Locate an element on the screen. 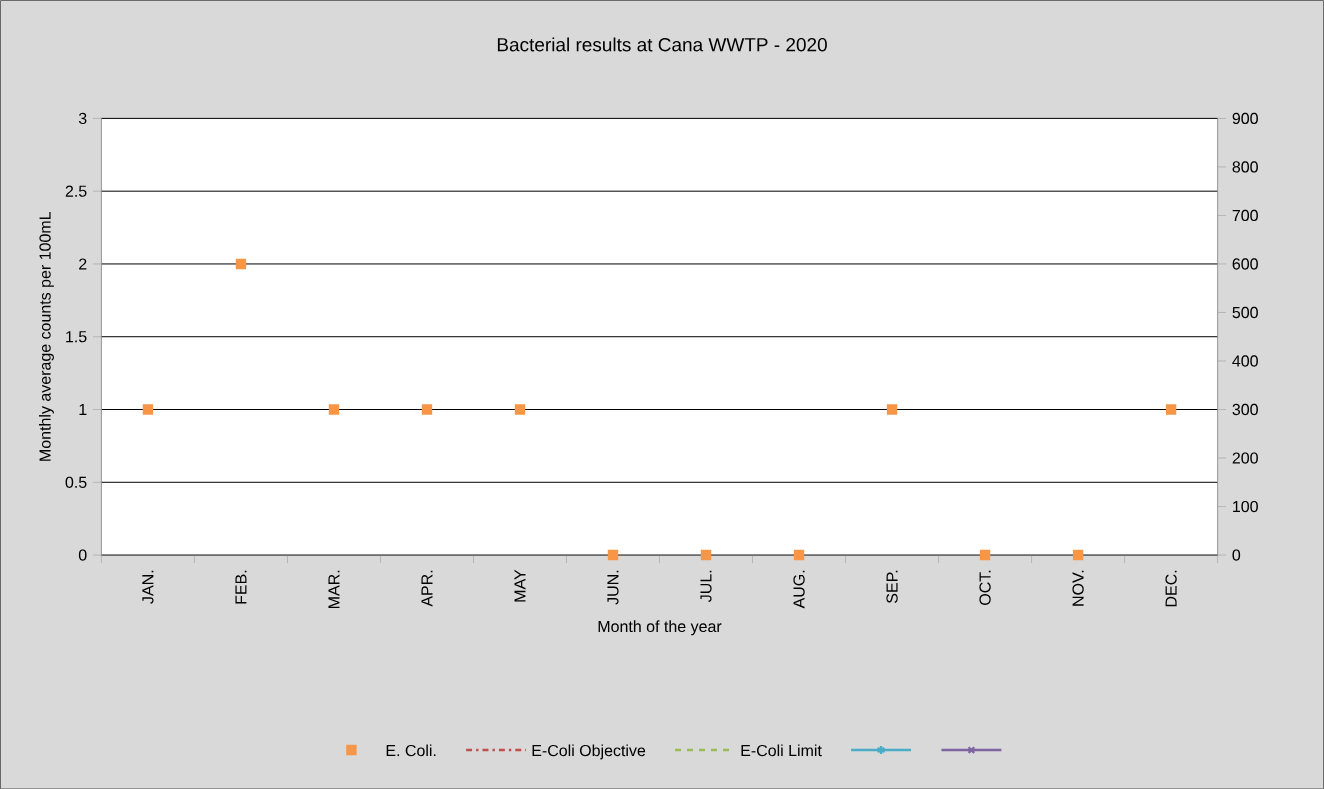  y-tick-label: 3 is located at coordinates (82, 118).